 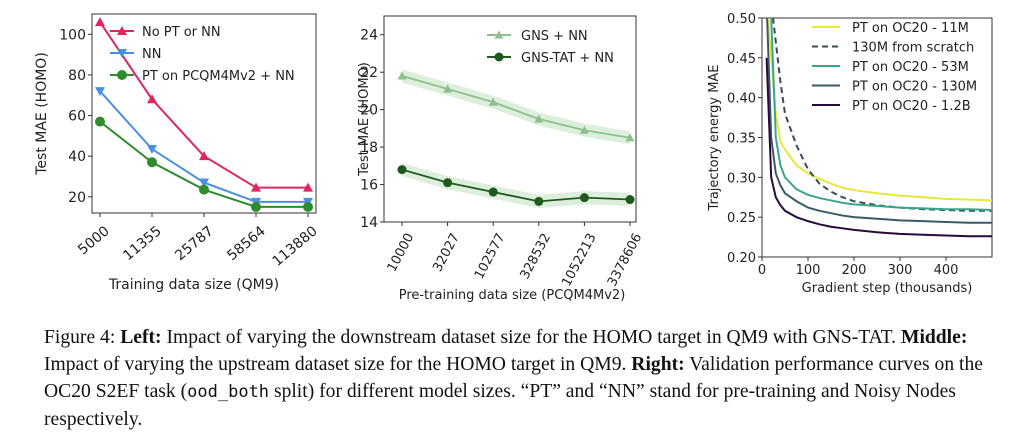 What do you see at coordinates (181, 32) in the screenshot?
I see `left-legend-label-0: No PT or NN` at bounding box center [181, 32].